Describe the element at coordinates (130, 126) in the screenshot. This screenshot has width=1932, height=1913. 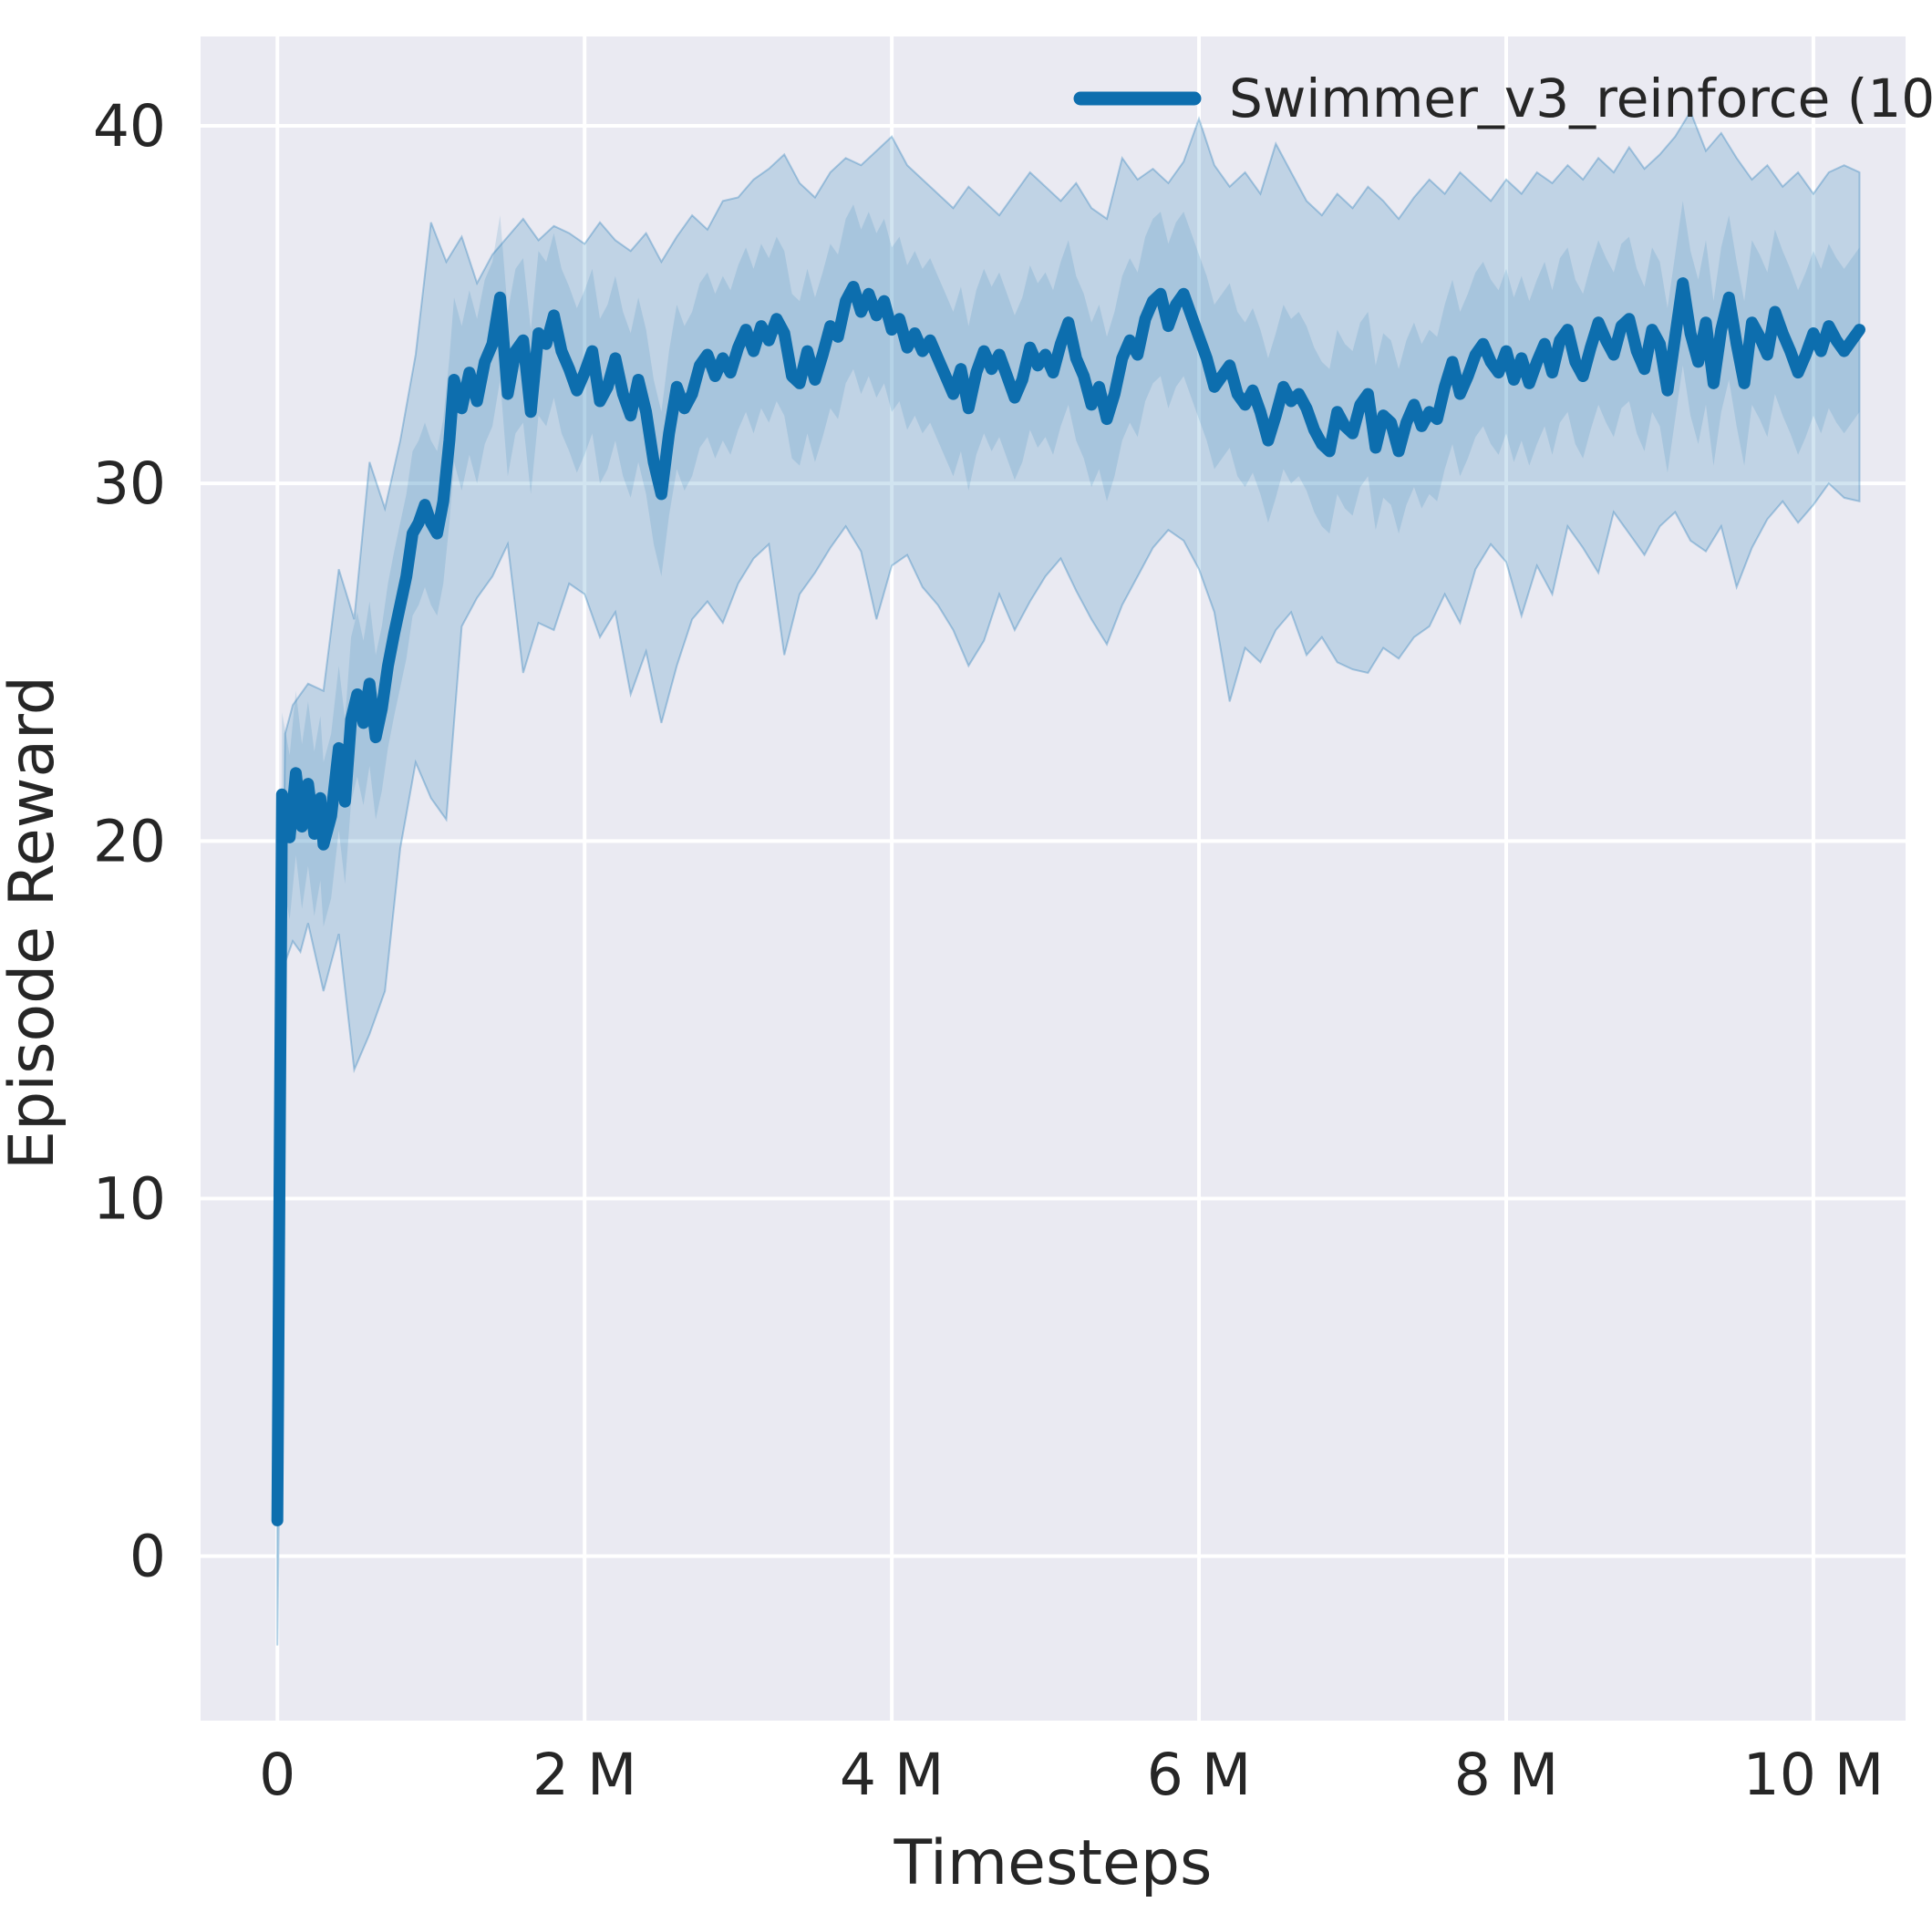
I see `y-tick-label: 40` at that location.